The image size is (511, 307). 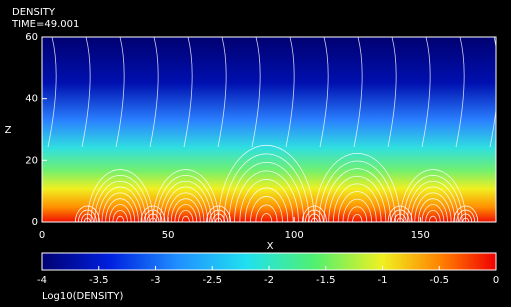 I want to click on y-tick-label: 60, so click(x=31, y=37).